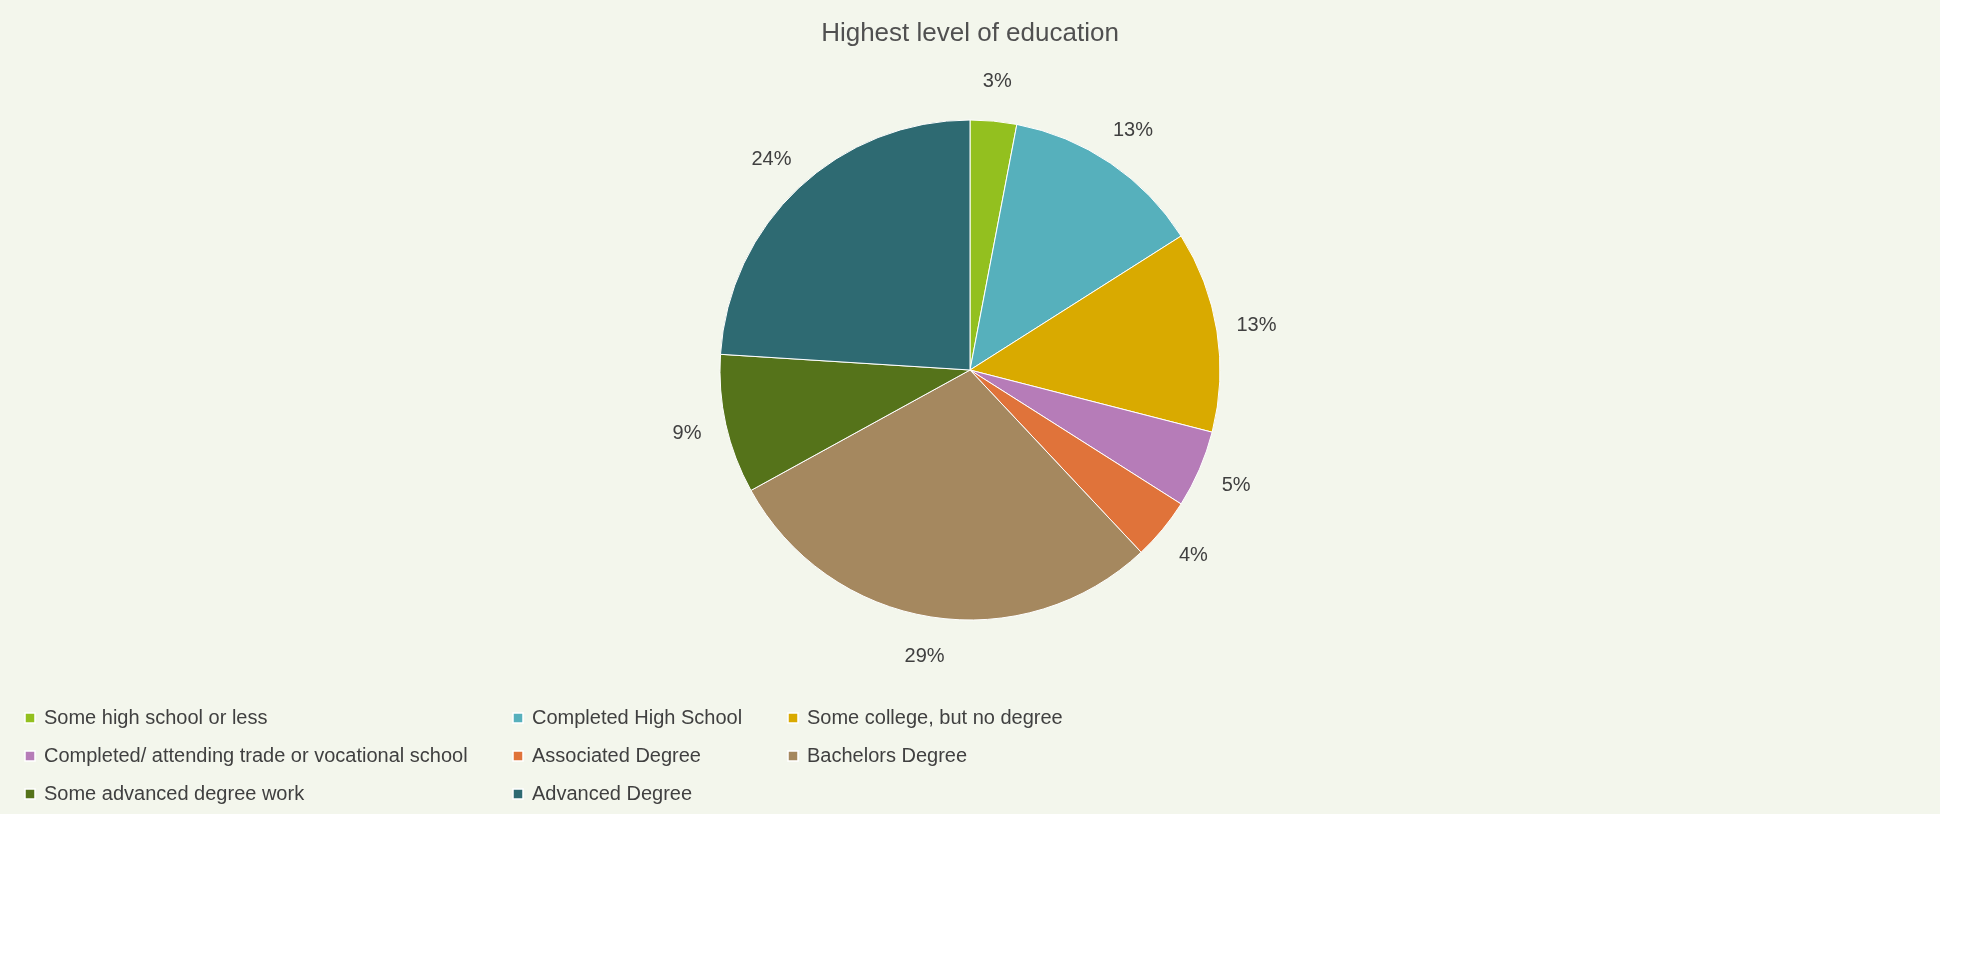 The height and width of the screenshot is (963, 1972). What do you see at coordinates (616, 755) in the screenshot?
I see `legend-label: Associated Degree` at bounding box center [616, 755].